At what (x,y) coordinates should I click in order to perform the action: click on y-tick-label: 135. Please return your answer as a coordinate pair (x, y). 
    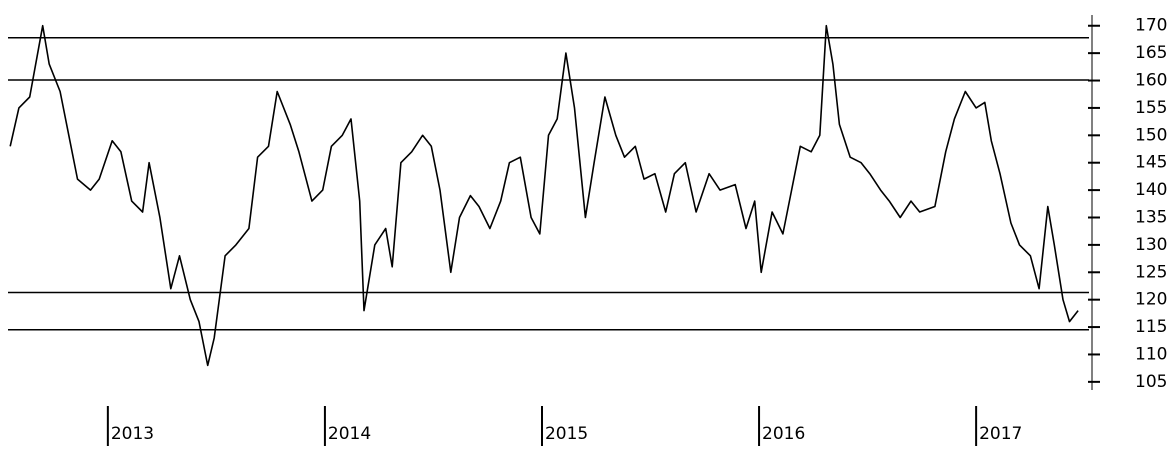
    Looking at the image, I should click on (1151, 217).